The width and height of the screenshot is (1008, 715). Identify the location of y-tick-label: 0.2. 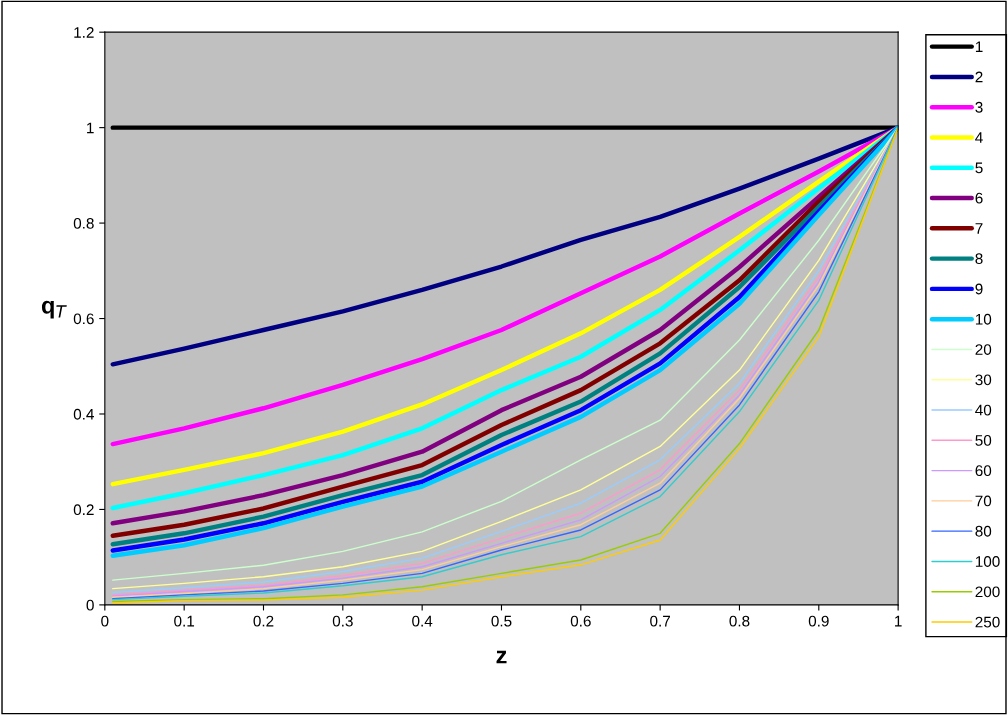
(83, 510).